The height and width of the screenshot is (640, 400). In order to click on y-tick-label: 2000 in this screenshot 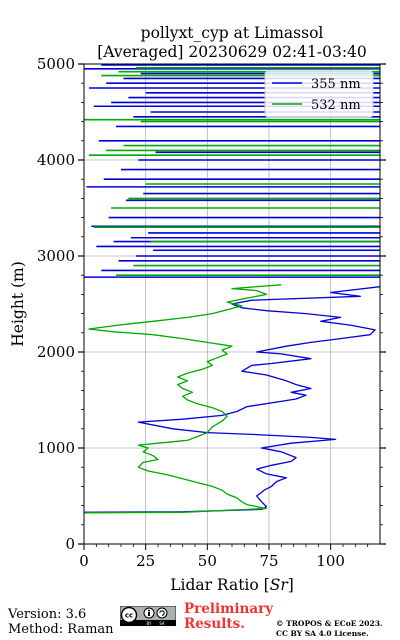, I will do `click(56, 352)`.